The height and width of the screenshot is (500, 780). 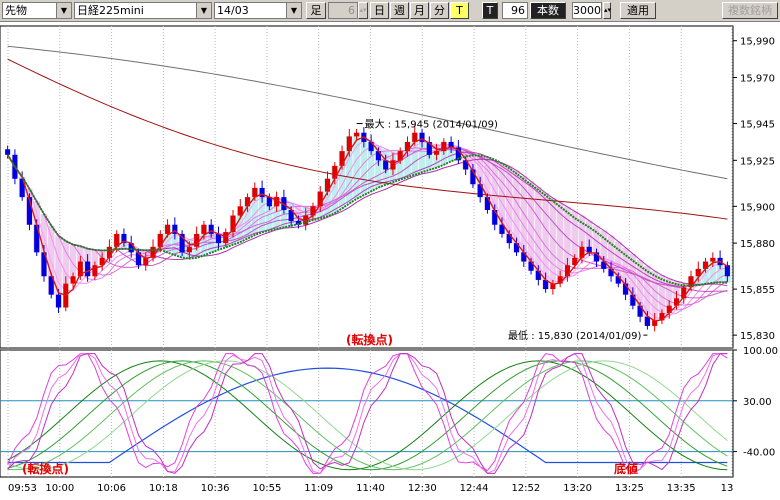 What do you see at coordinates (370, 488) in the screenshot?
I see `time-axis-label: 11:40` at bounding box center [370, 488].